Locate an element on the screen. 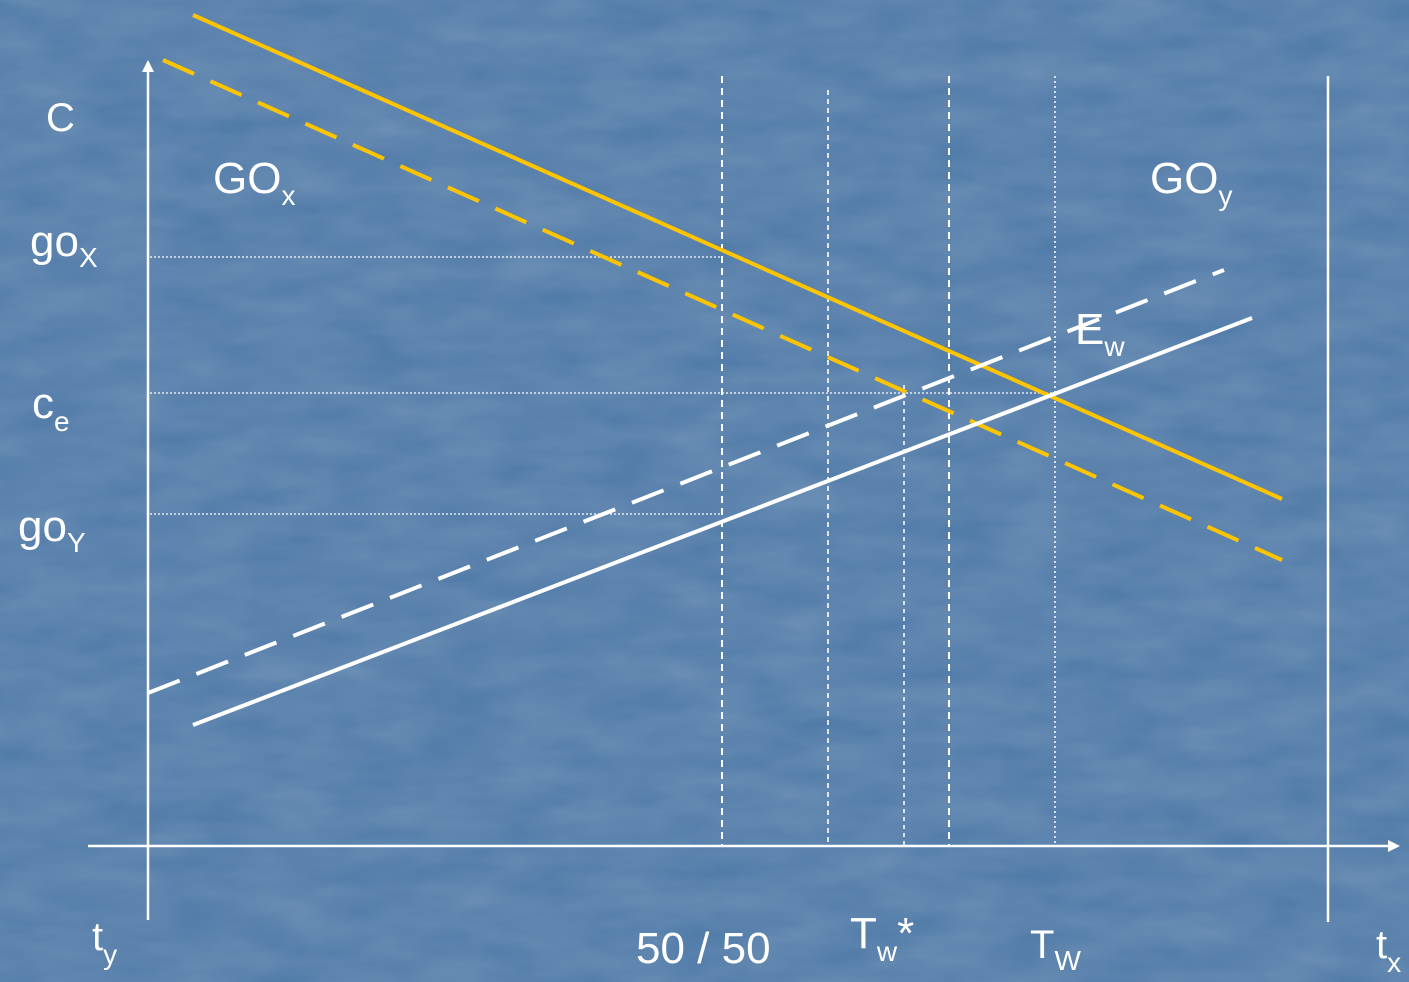  c-e-label: ce is located at coordinates (51, 408).